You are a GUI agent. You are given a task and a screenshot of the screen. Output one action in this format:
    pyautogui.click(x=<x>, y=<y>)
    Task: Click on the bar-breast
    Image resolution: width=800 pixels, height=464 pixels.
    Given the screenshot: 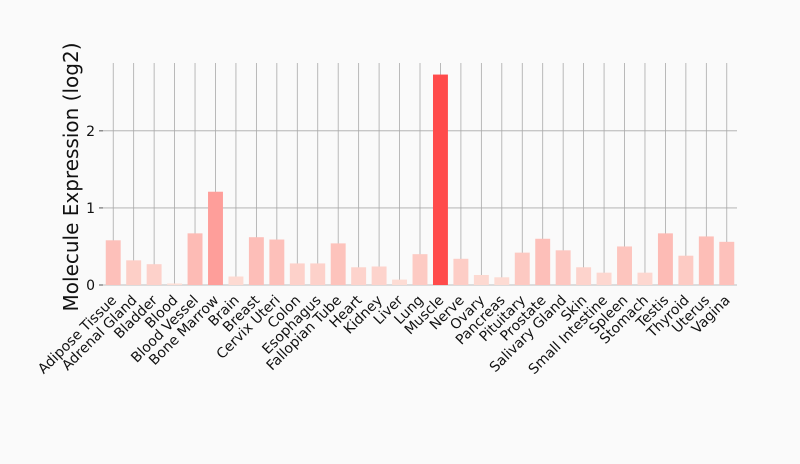 What is the action you would take?
    pyautogui.click(x=256, y=261)
    